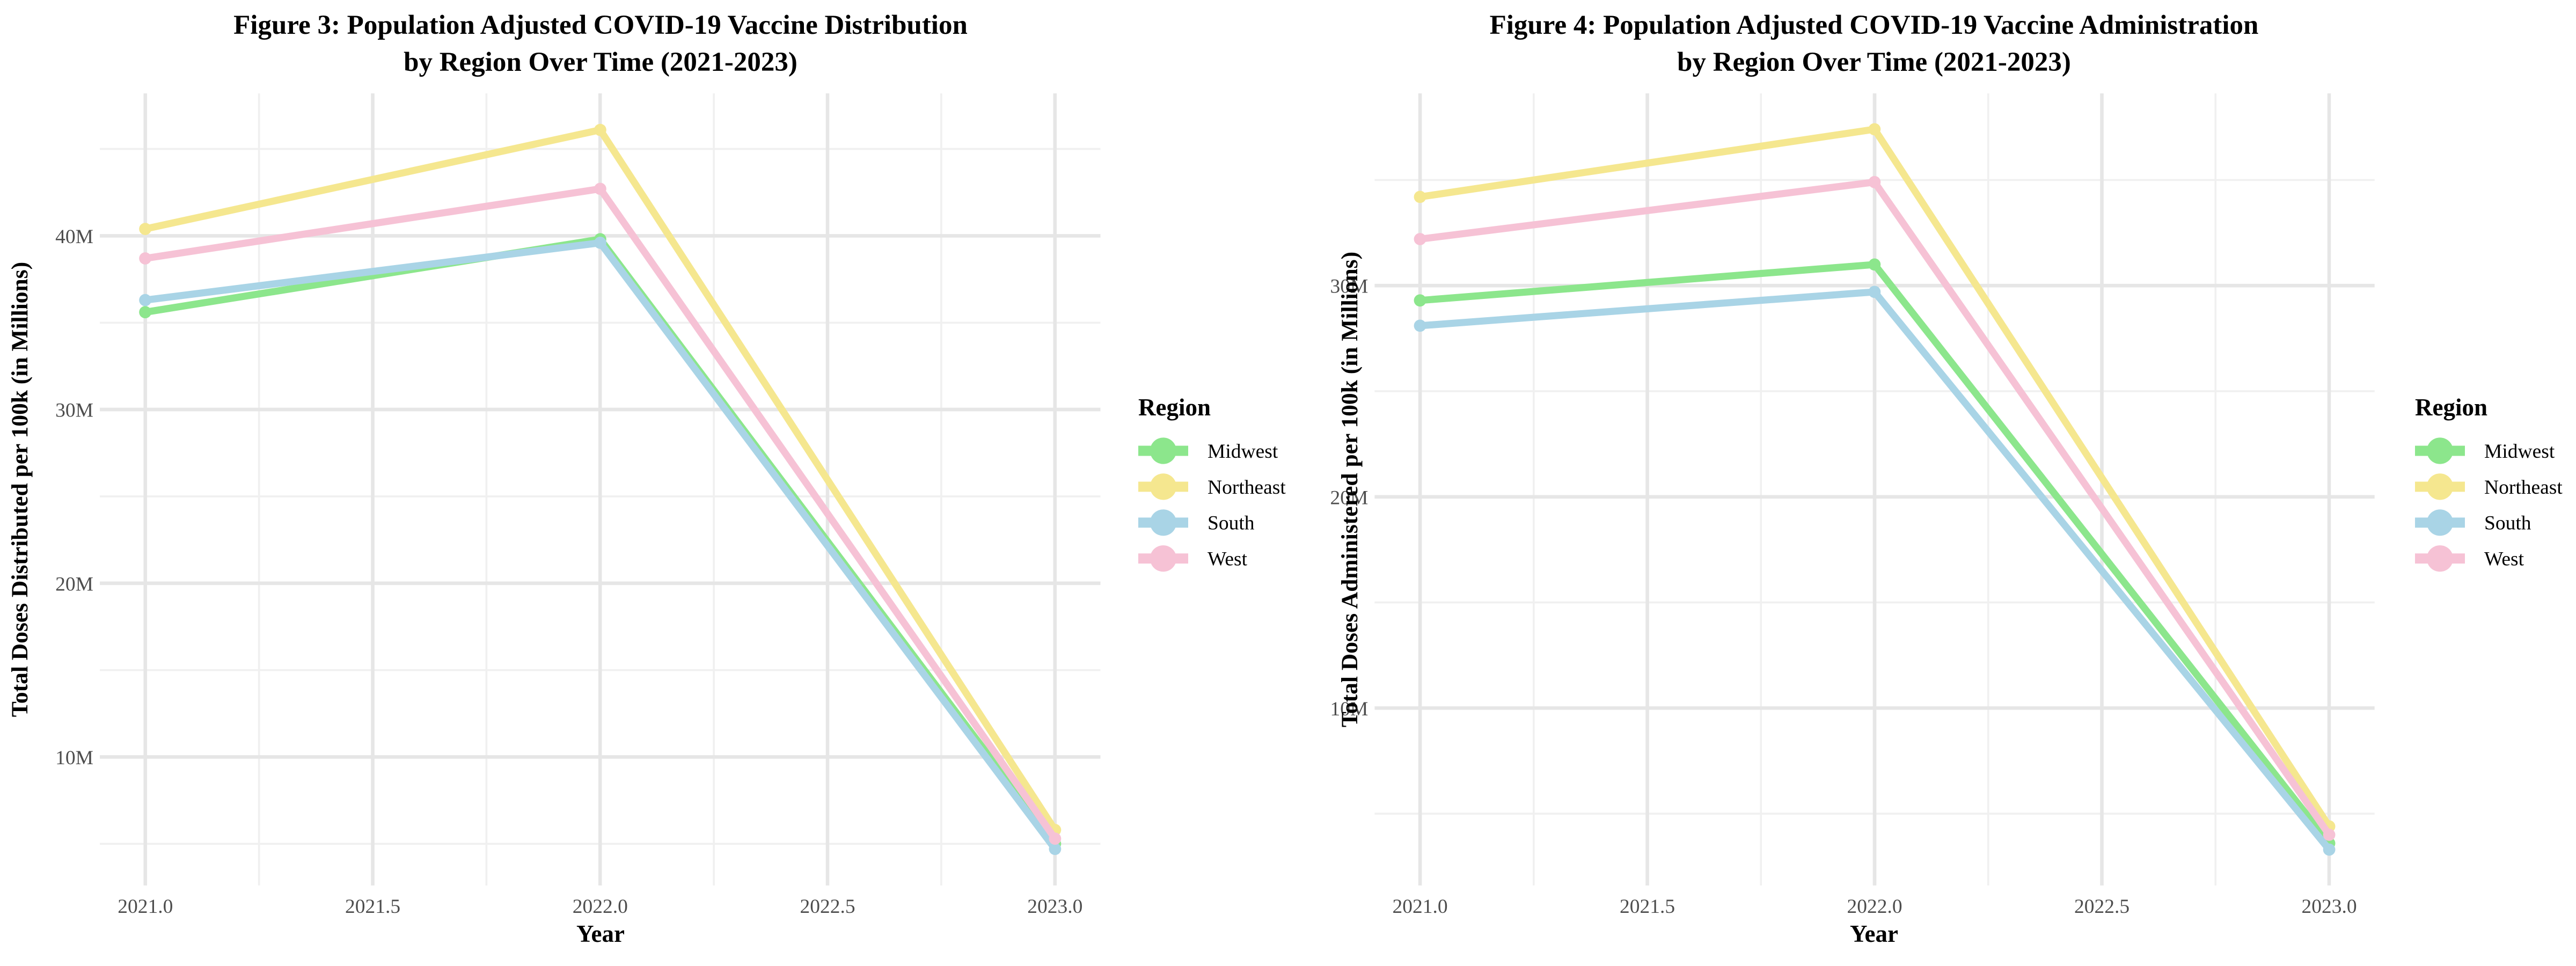  What do you see at coordinates (1874, 264) in the screenshot?
I see `data-point-midwest-2022` at bounding box center [1874, 264].